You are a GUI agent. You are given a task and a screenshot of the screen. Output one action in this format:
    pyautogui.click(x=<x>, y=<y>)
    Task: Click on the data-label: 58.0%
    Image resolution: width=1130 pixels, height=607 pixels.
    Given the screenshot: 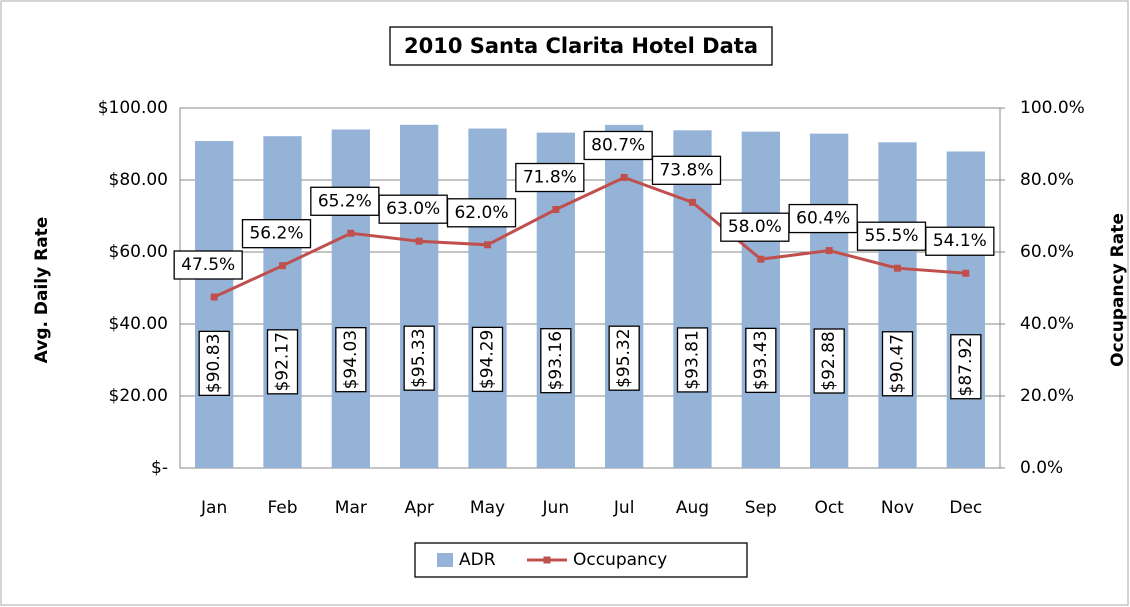 What is the action you would take?
    pyautogui.click(x=755, y=227)
    